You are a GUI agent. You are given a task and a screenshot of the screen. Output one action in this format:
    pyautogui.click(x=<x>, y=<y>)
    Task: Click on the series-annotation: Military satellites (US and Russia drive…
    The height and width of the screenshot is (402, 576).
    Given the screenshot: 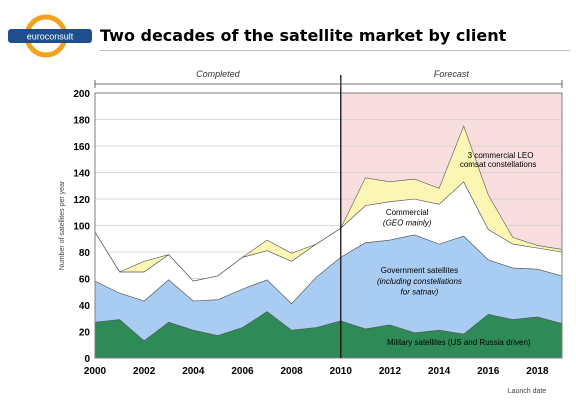 What is the action you would take?
    pyautogui.click(x=459, y=342)
    